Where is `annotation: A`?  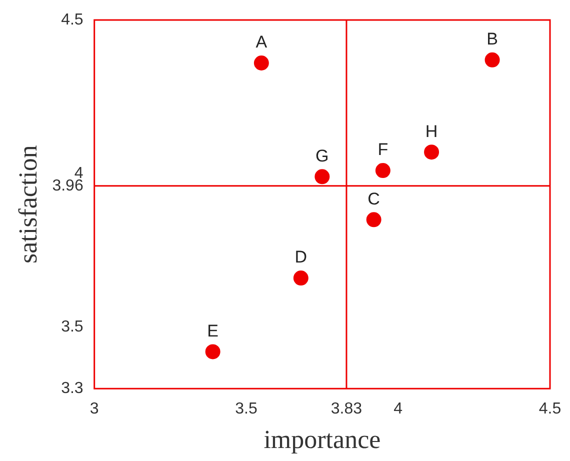 annotation: A is located at coordinates (262, 42).